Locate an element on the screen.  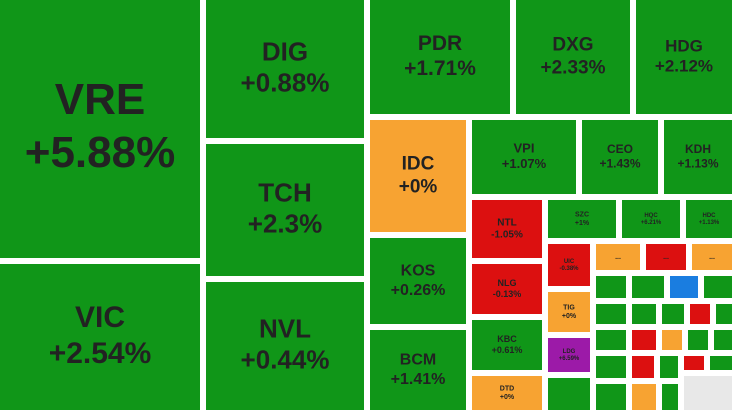
stock-tile: SZC+1% is located at coordinates (582, 219).